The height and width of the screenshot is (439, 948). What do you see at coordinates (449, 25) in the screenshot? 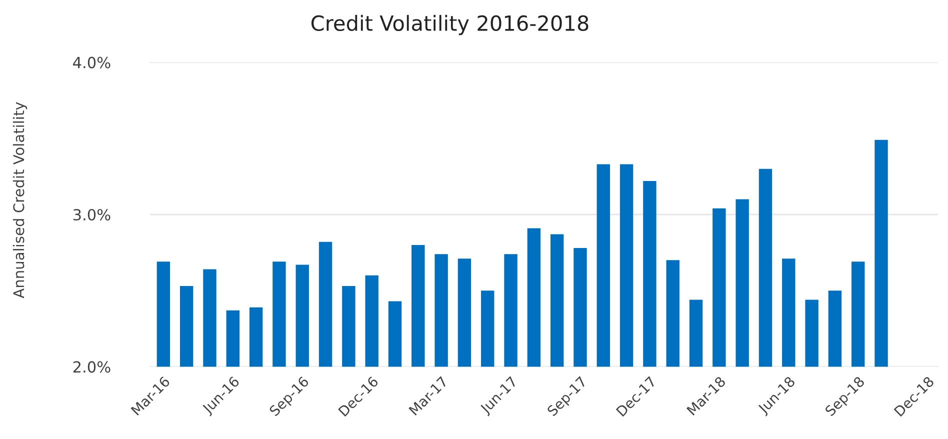
I see `chart-title: Credit Volatility 2016-2018` at bounding box center [449, 25].